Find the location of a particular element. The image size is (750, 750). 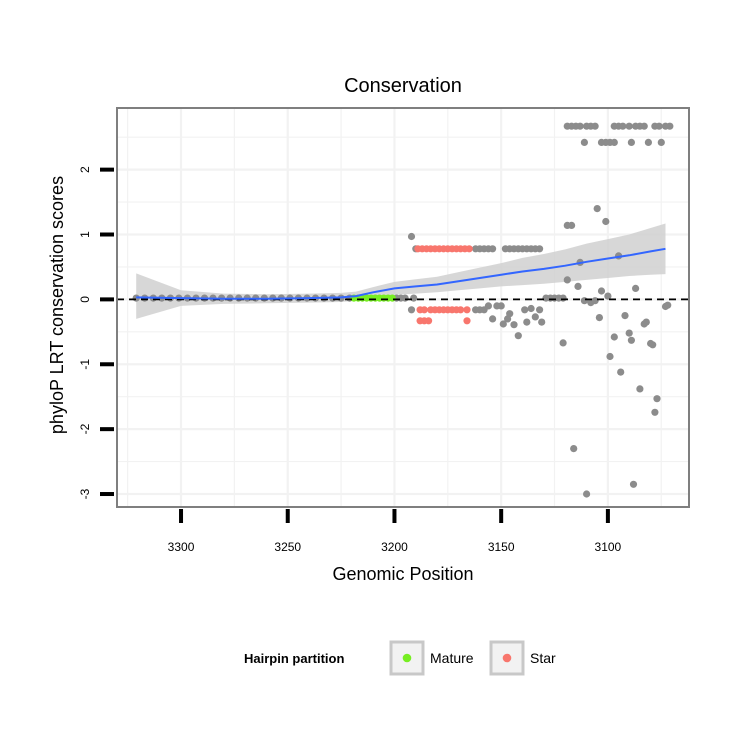

y-tick-label: -1 is located at coordinates (85, 364).